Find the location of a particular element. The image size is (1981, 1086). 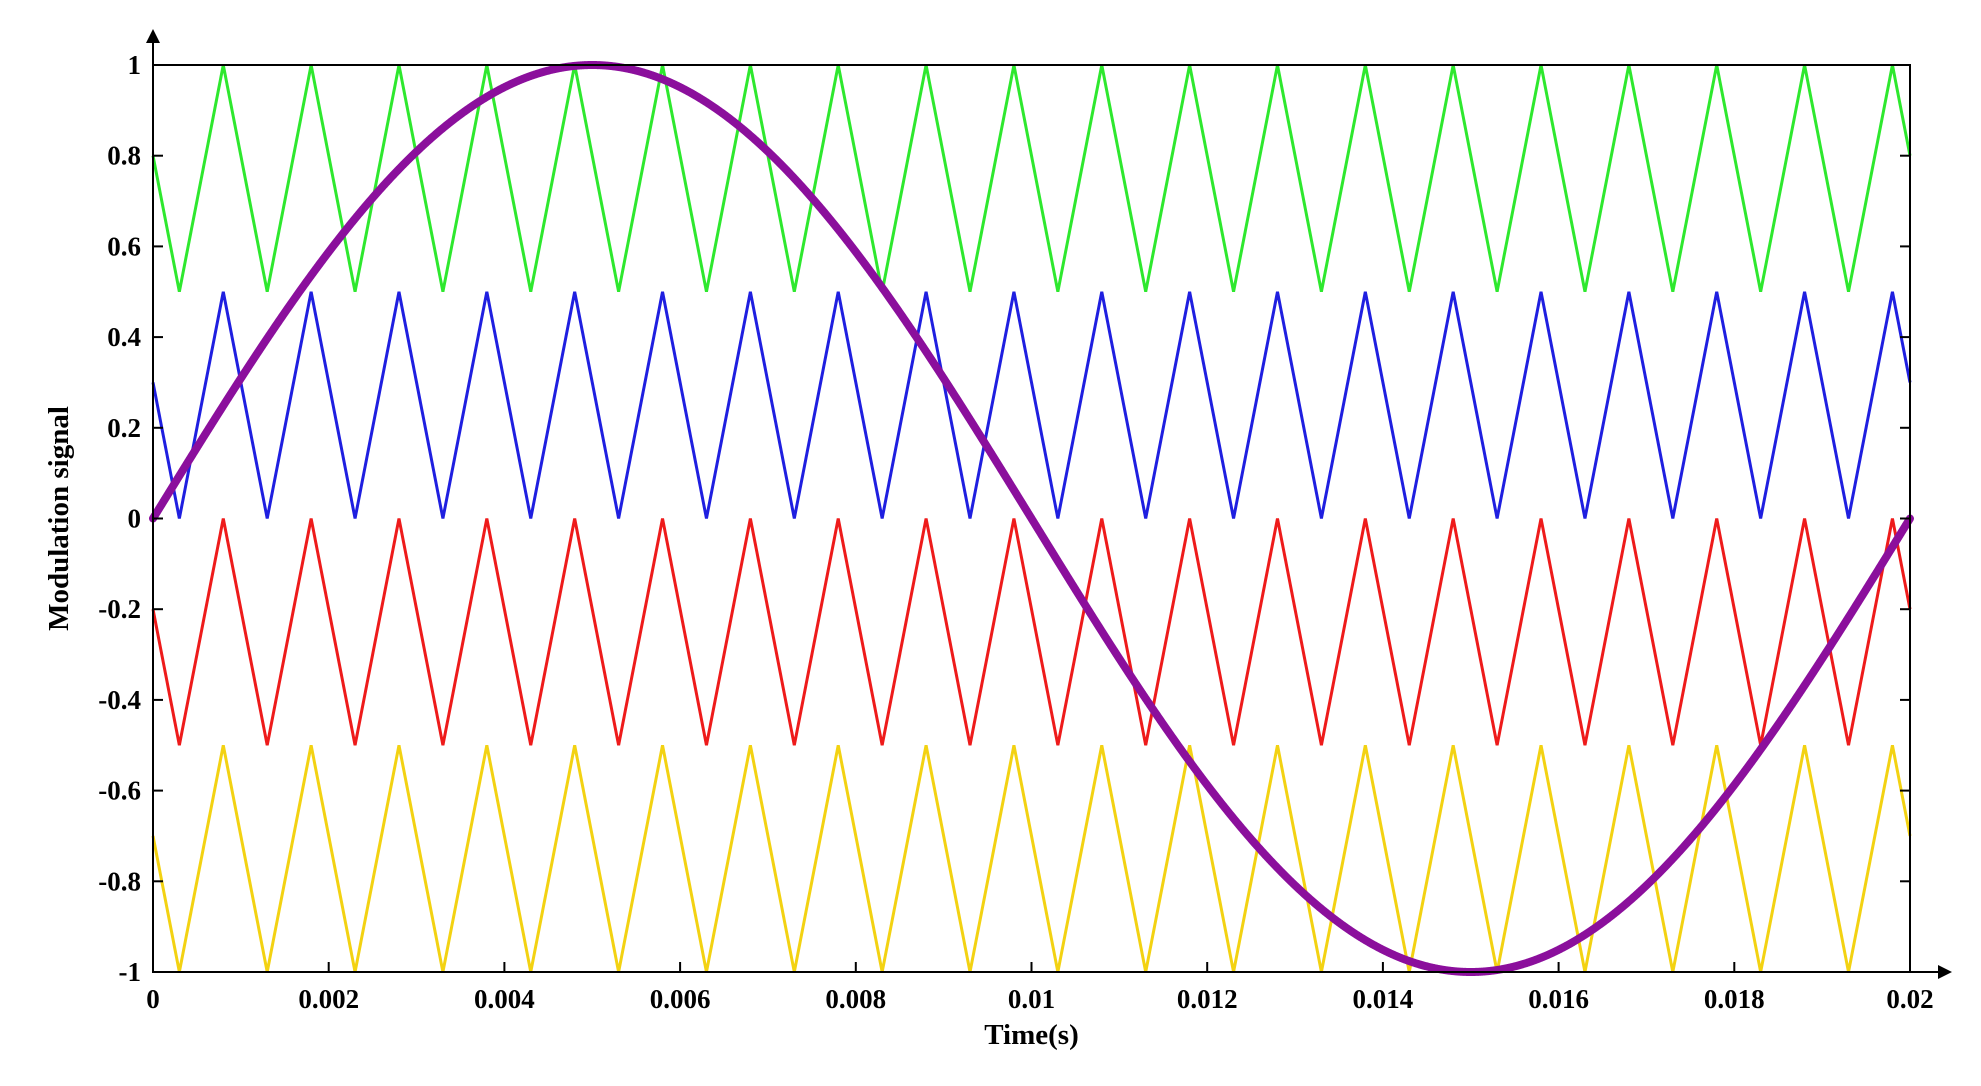

y-tick-label: -1 is located at coordinates (130, 972).